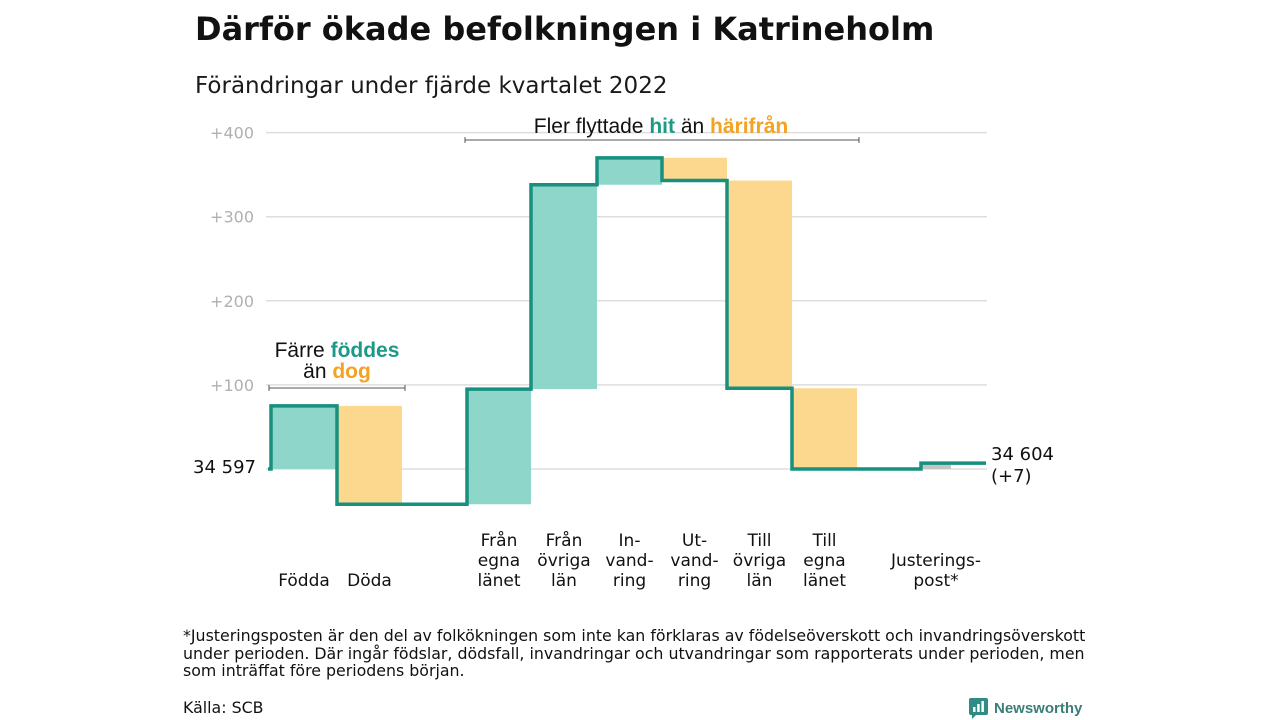 The image size is (1280, 720). What do you see at coordinates (749, 126) in the screenshot?
I see `annotation-highlight-harifran: härifrån` at bounding box center [749, 126].